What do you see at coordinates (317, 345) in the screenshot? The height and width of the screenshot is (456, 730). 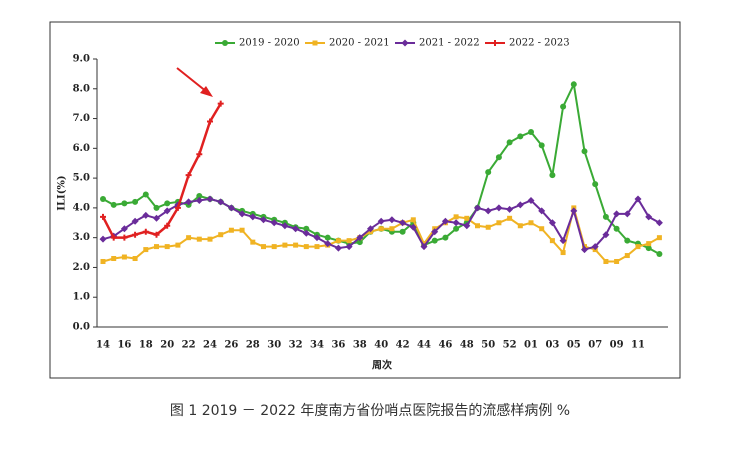 I see `x-tick-label: 34` at bounding box center [317, 345].